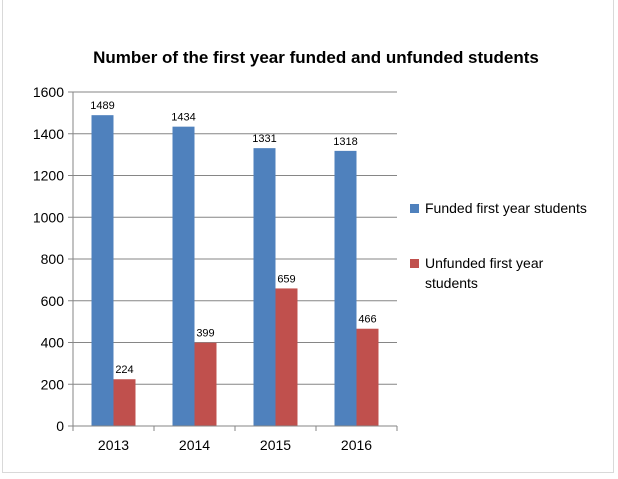 The height and width of the screenshot is (479, 618). What do you see at coordinates (48, 92) in the screenshot?
I see `y-tick-label: 1600` at bounding box center [48, 92].